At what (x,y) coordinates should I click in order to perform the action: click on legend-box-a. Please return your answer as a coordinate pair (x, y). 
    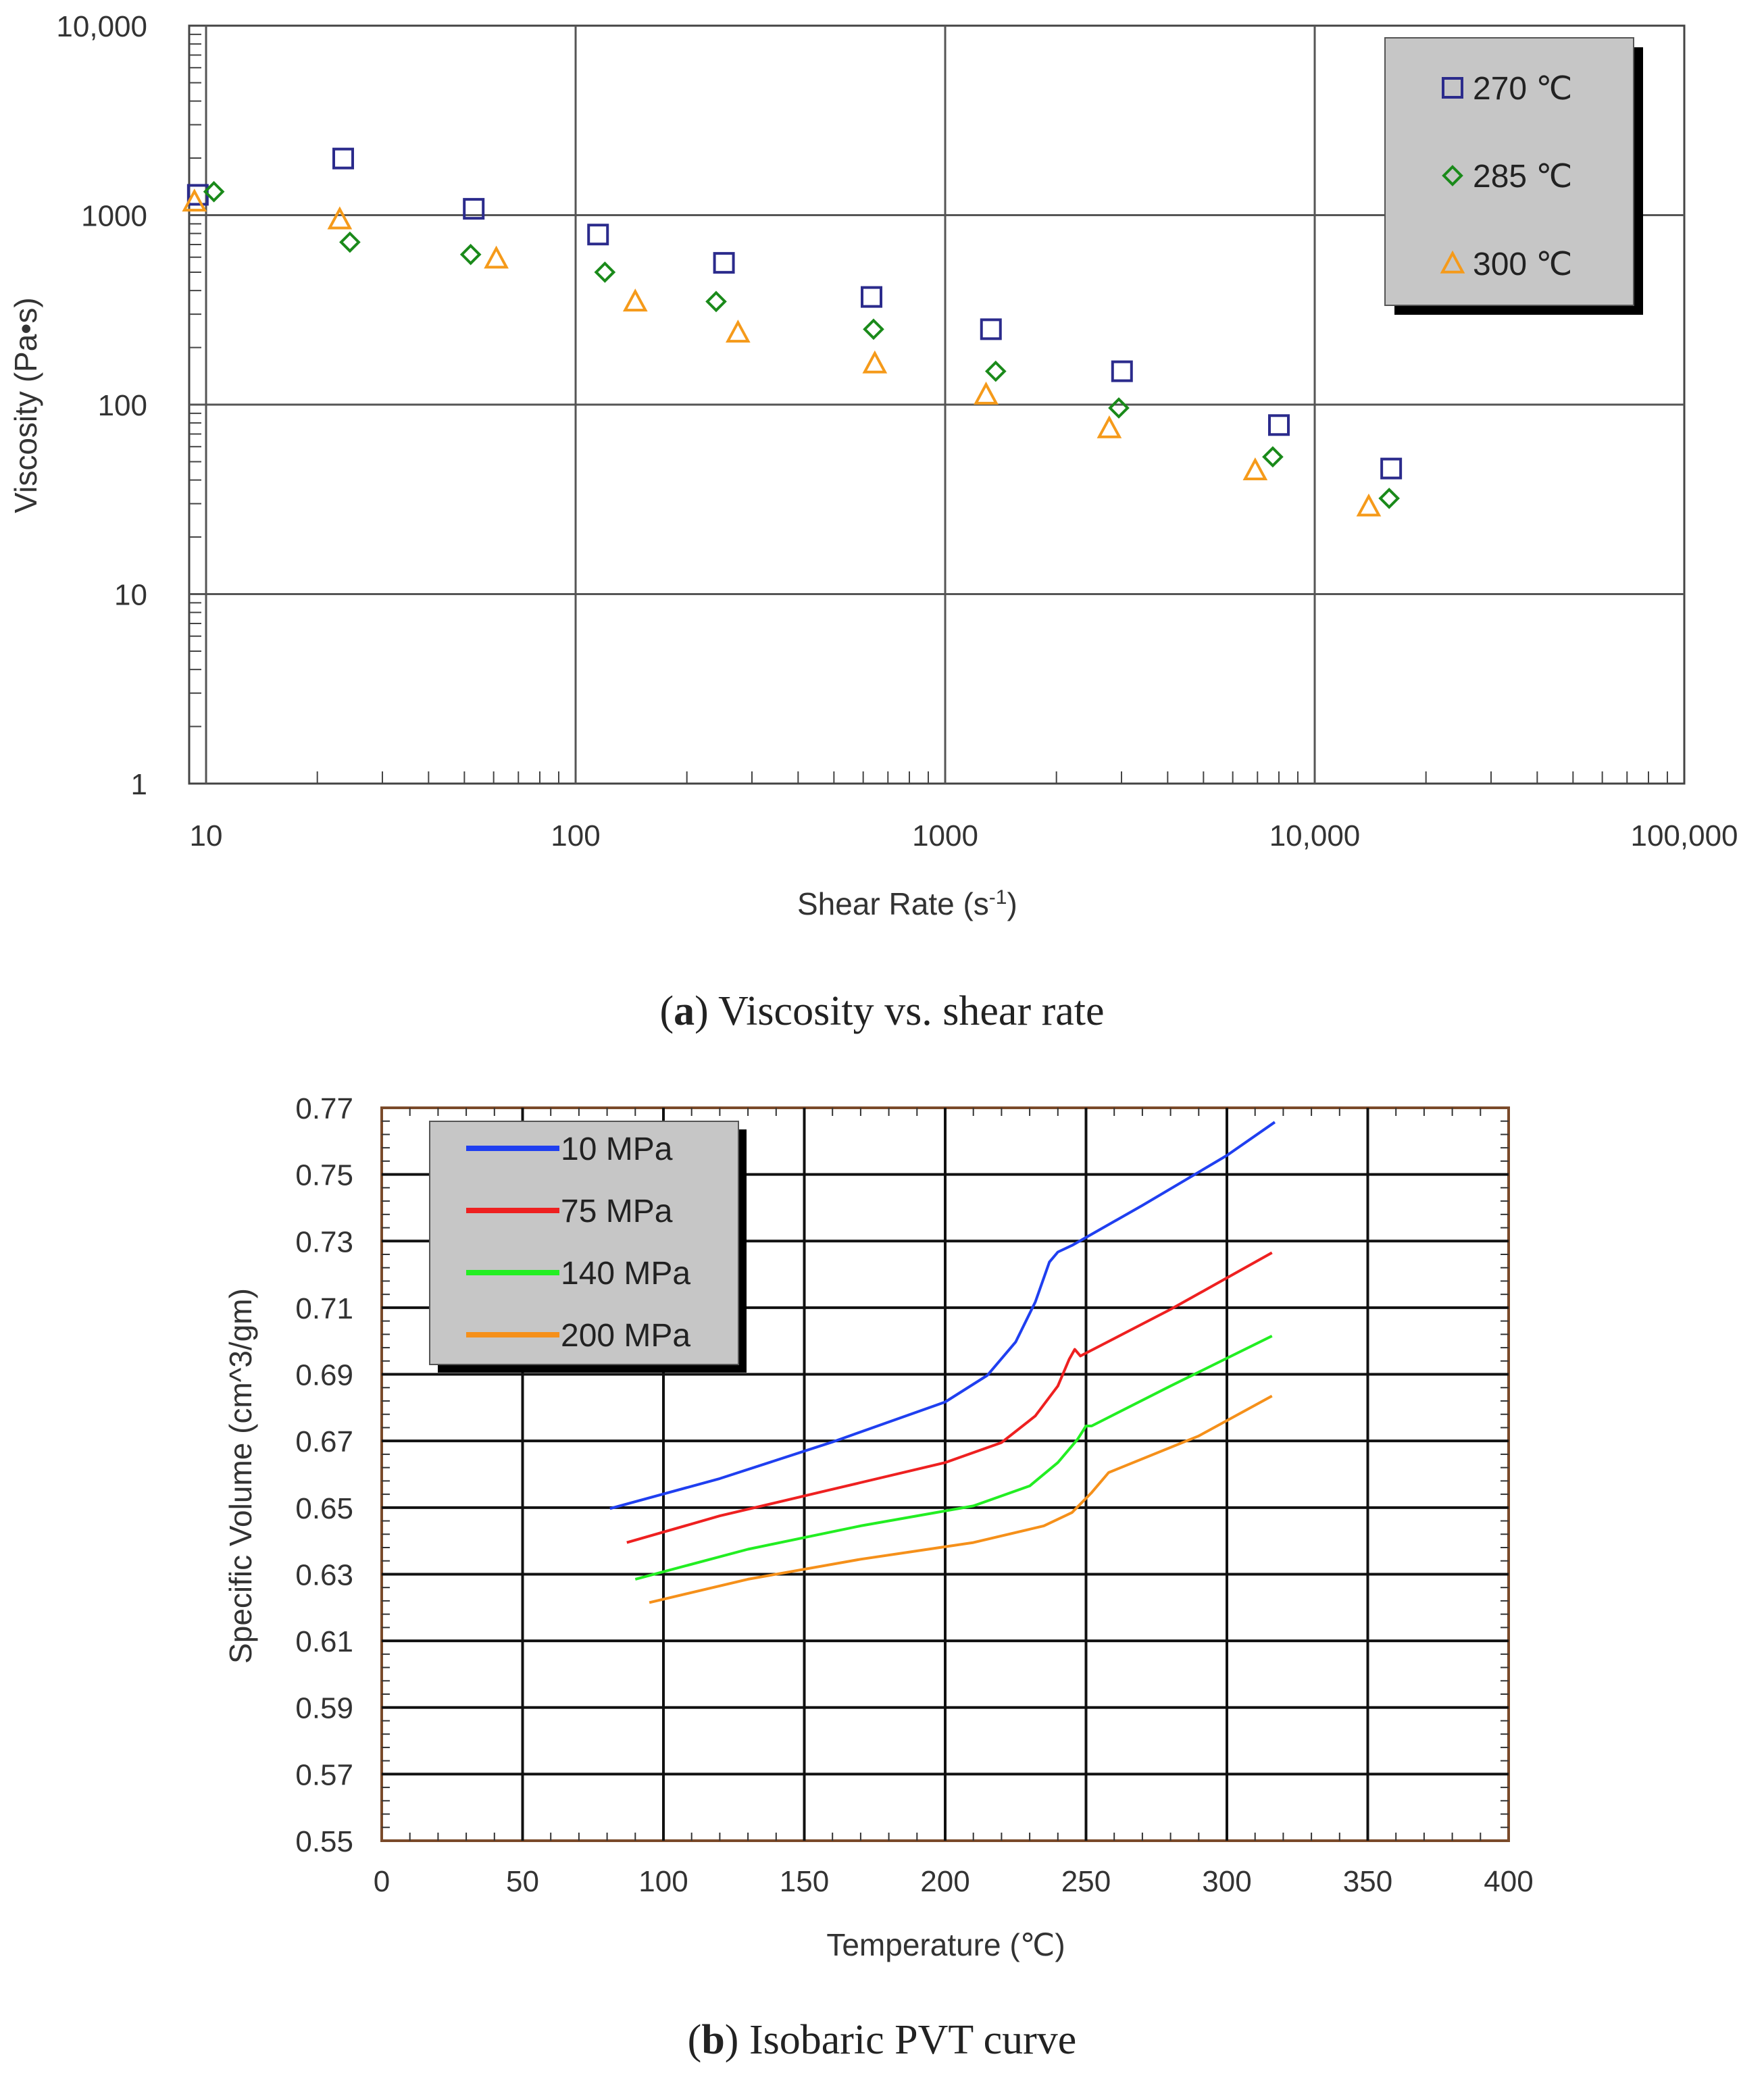
    Looking at the image, I should click on (1509, 171).